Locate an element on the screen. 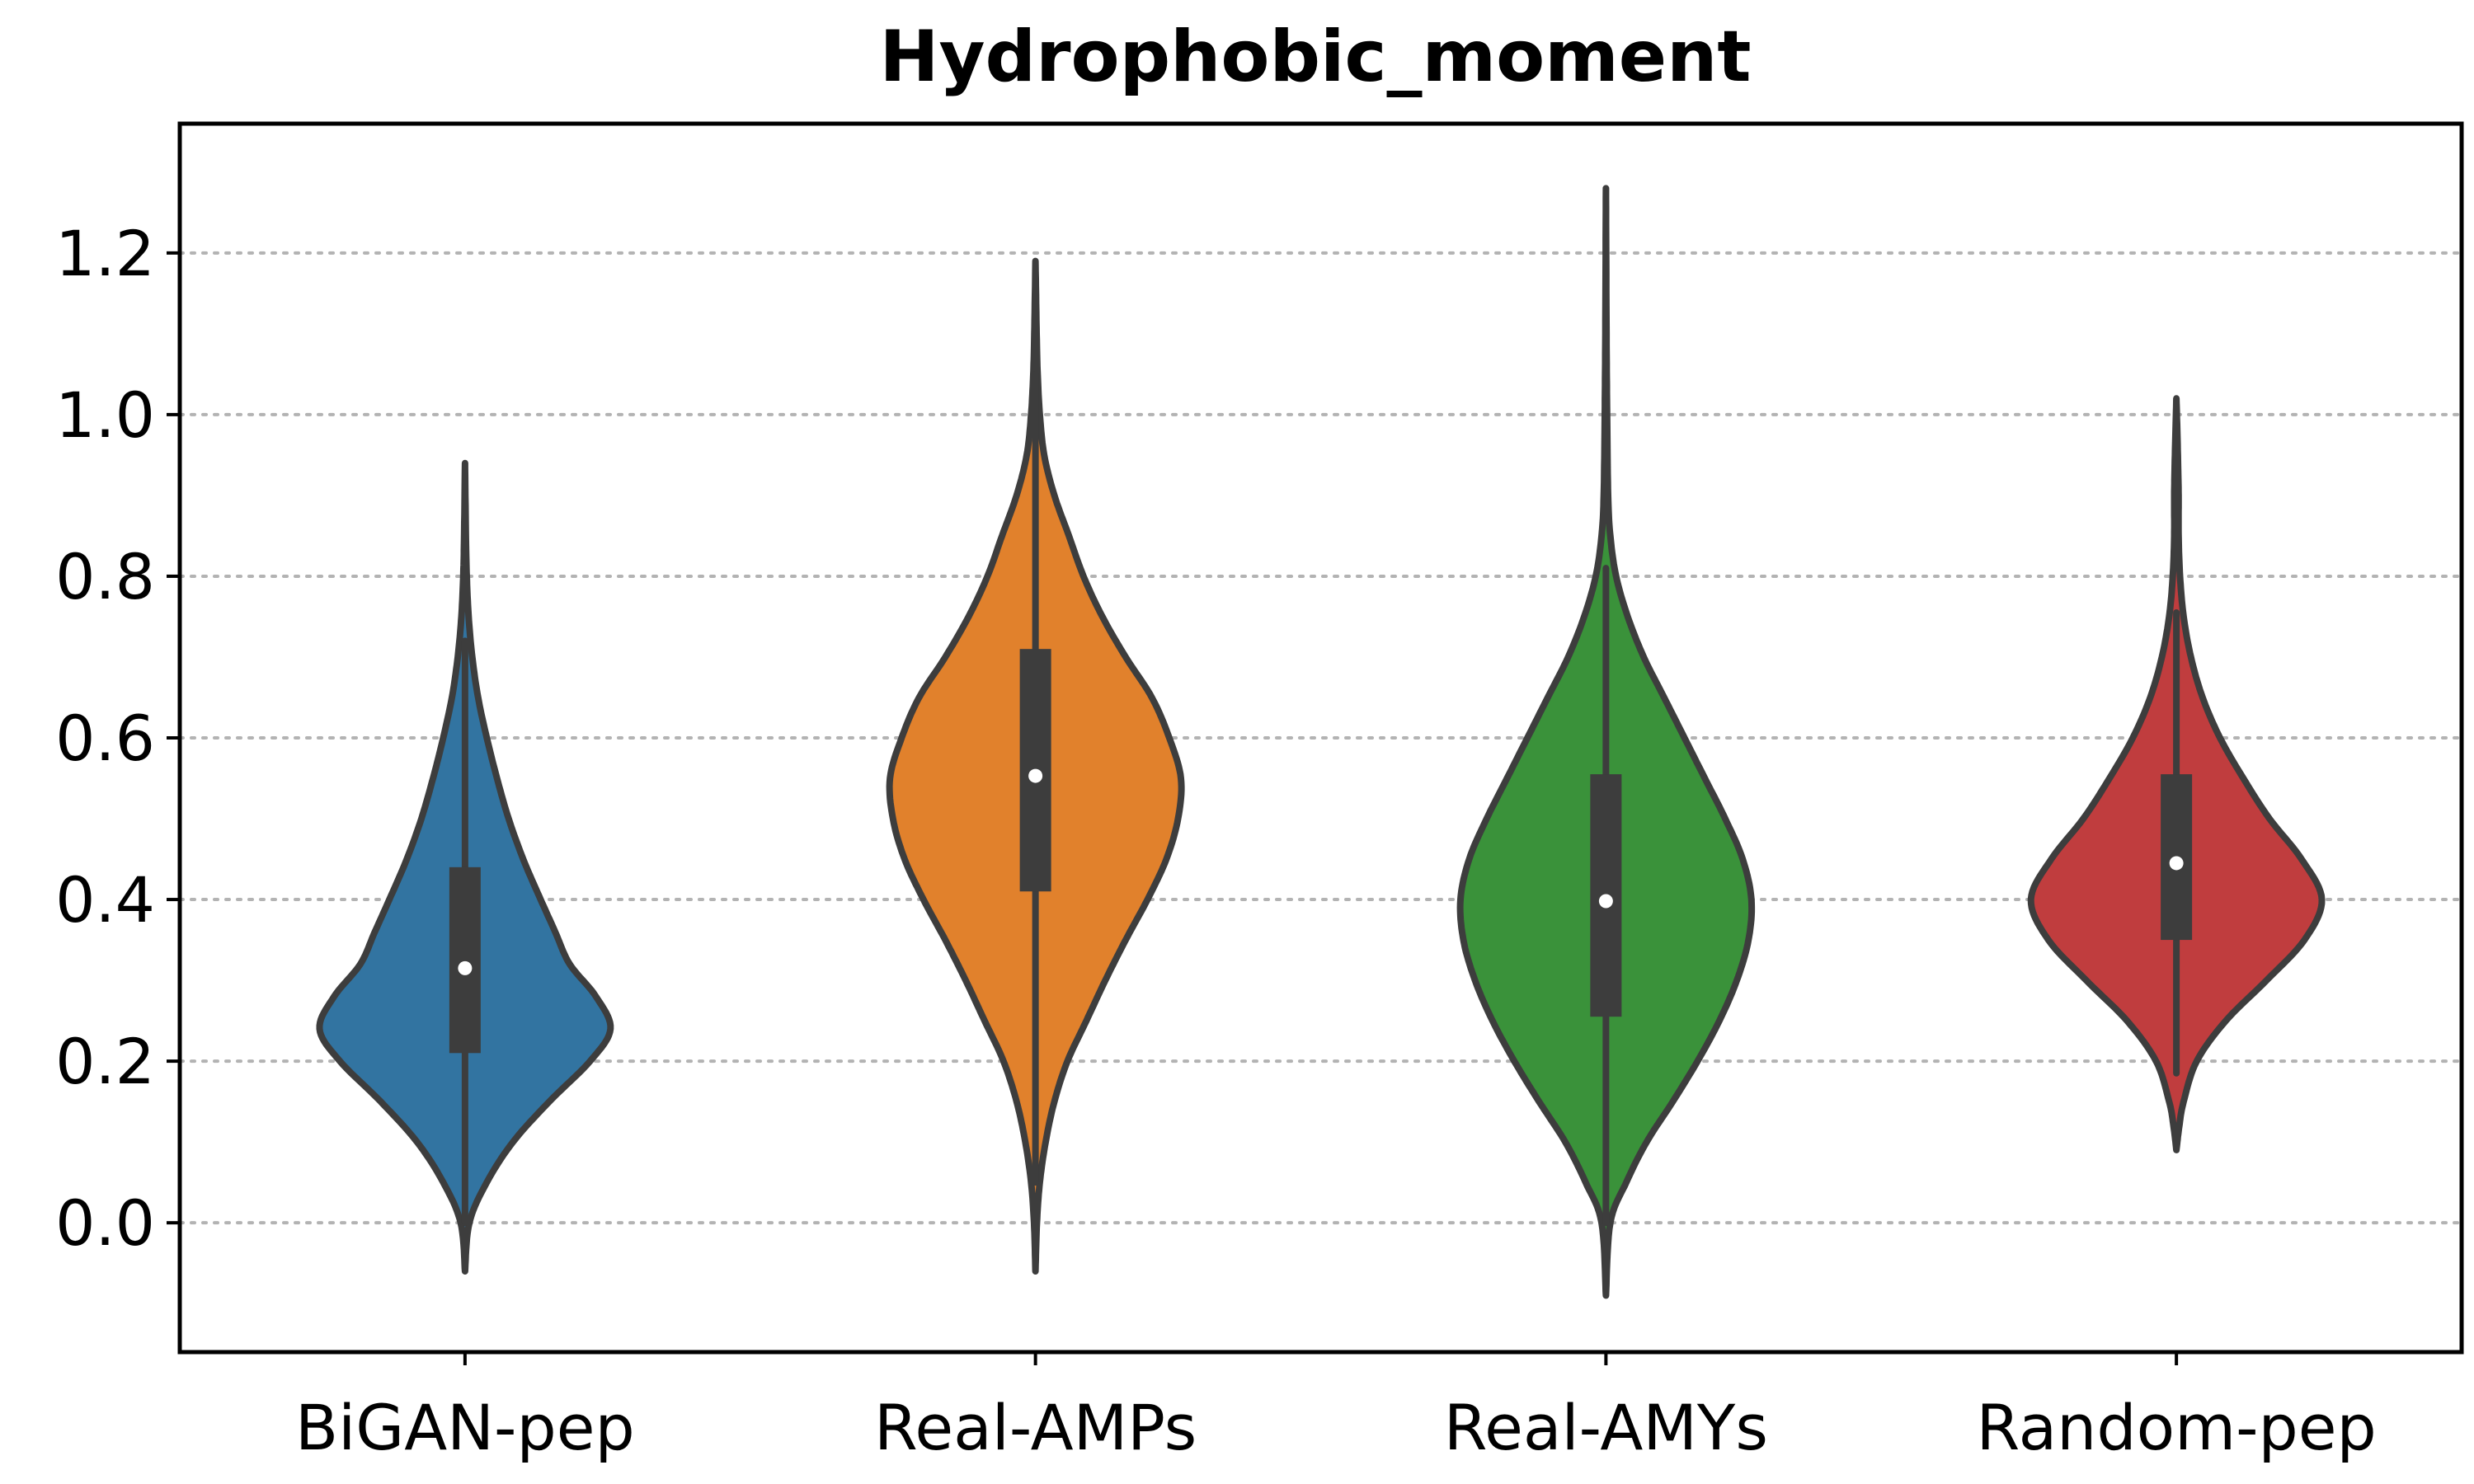  violin-random-pep is located at coordinates (2176, 774).